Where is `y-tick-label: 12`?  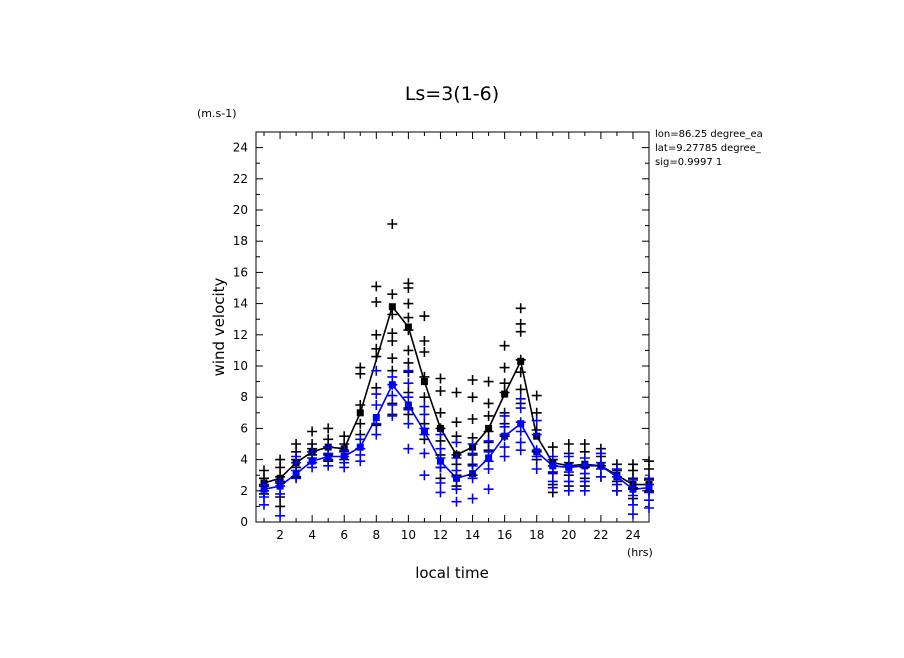 y-tick-label: 12 is located at coordinates (240, 335).